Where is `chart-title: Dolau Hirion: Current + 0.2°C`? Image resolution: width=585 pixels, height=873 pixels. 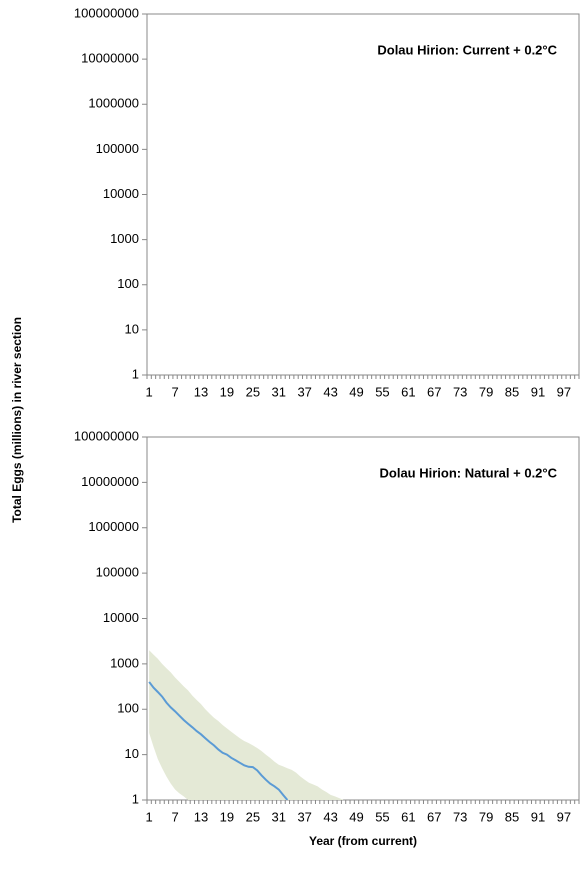 chart-title: Dolau Hirion: Current + 0.2°C is located at coordinates (467, 49).